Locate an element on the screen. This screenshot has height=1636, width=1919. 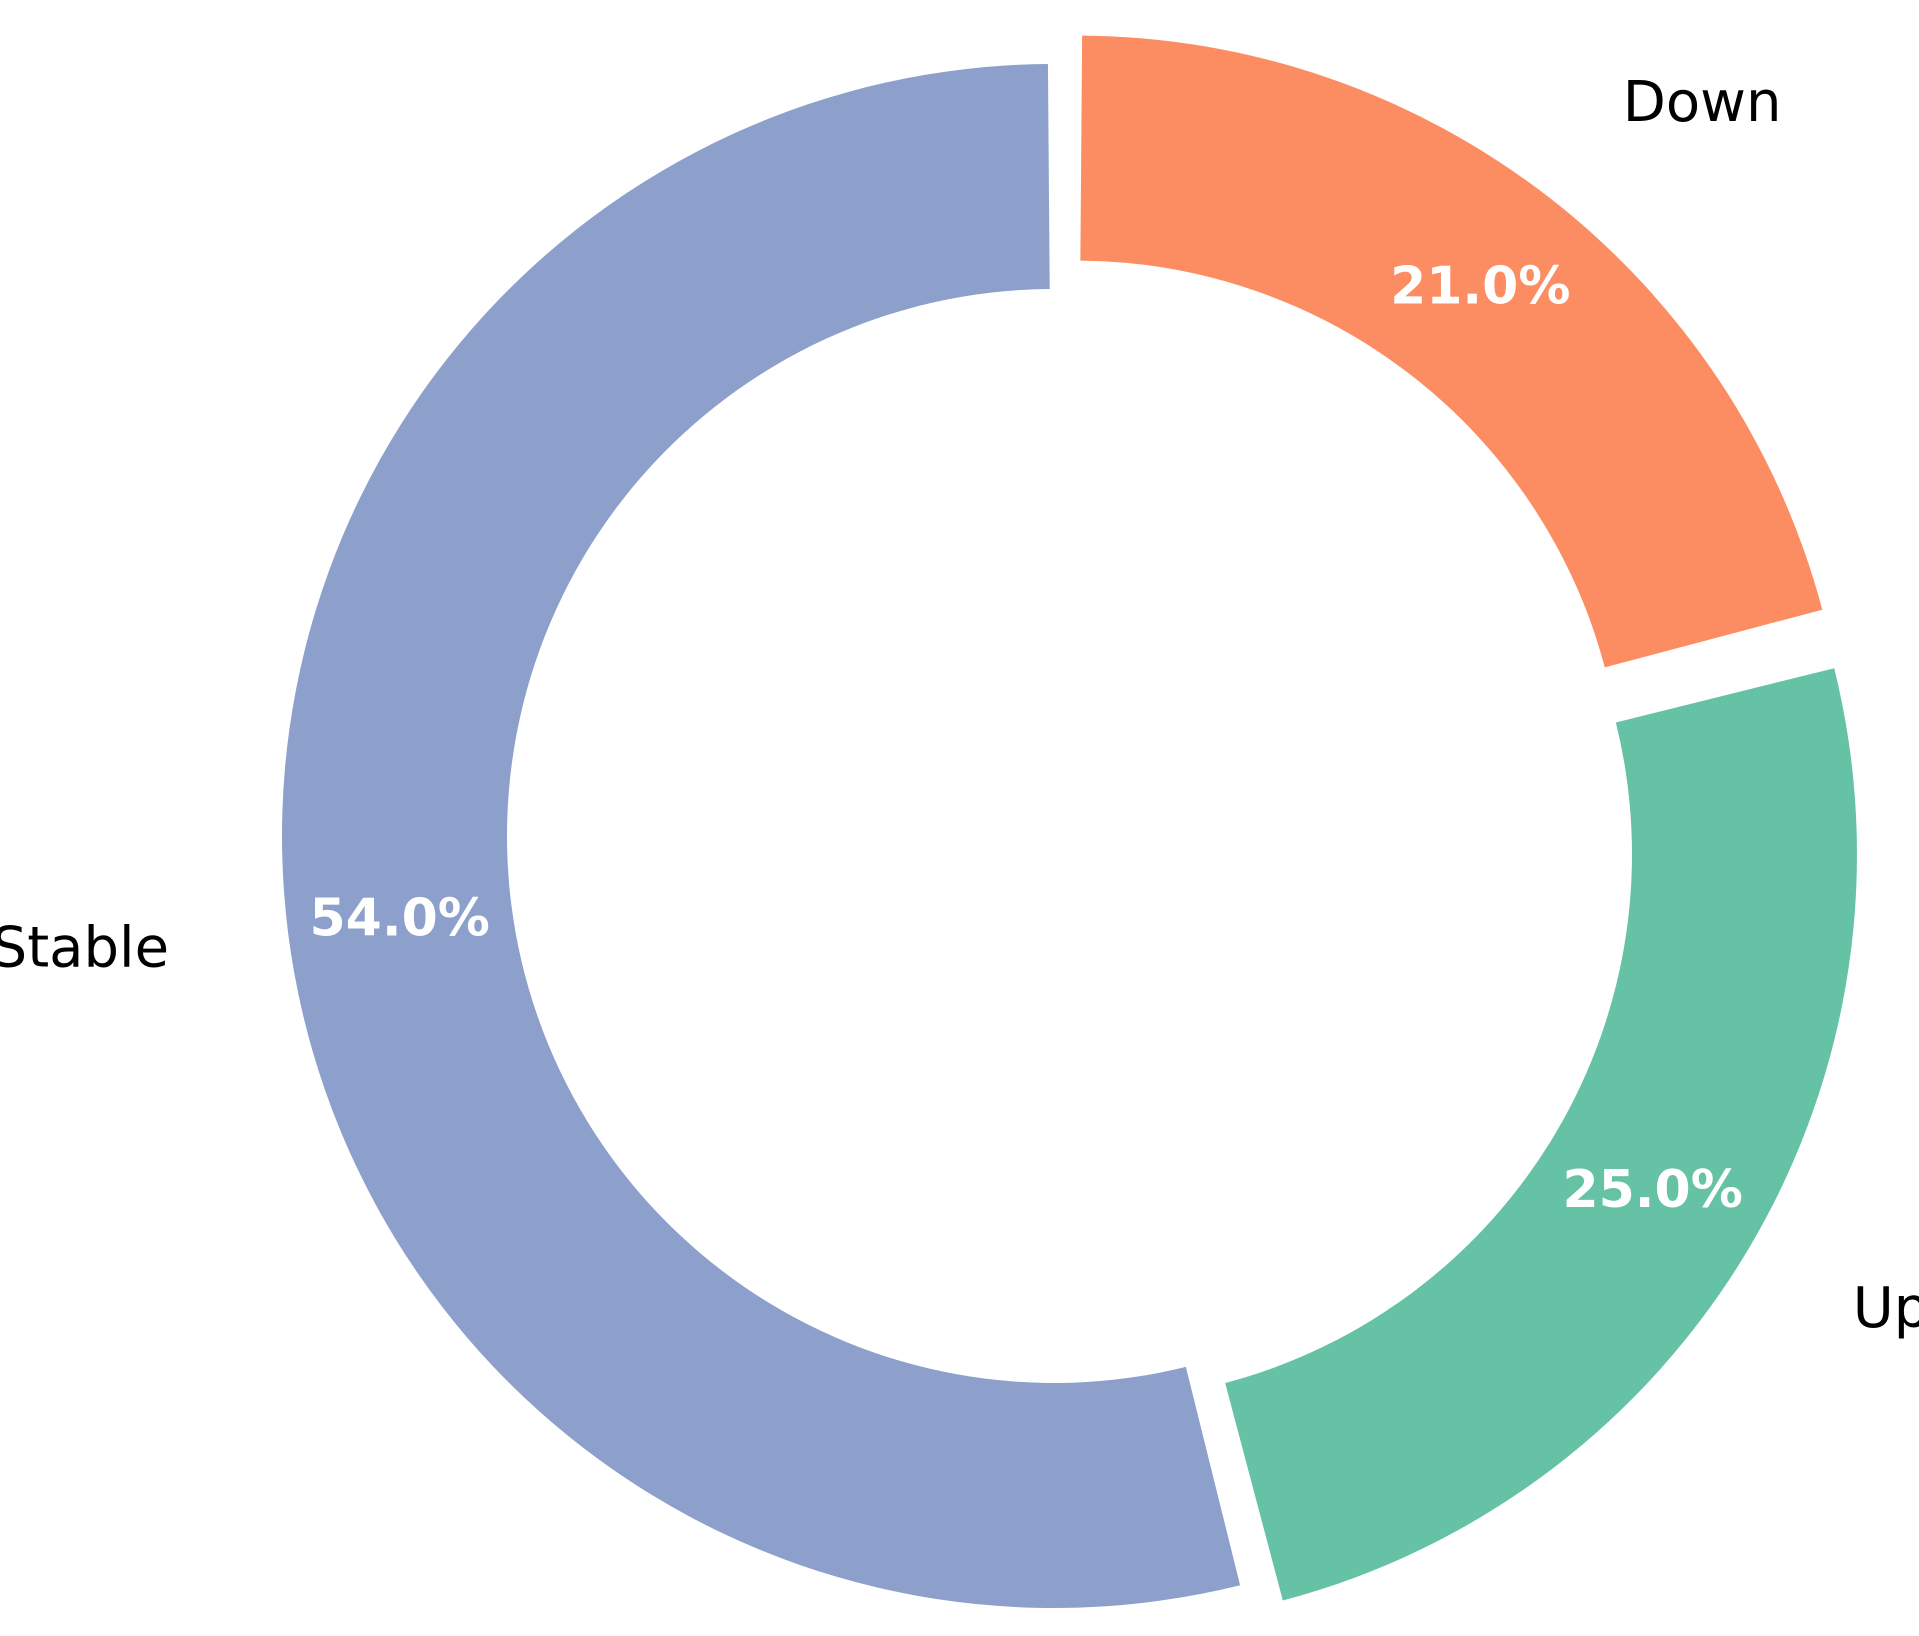
slice-down is located at coordinates (1451, 351).